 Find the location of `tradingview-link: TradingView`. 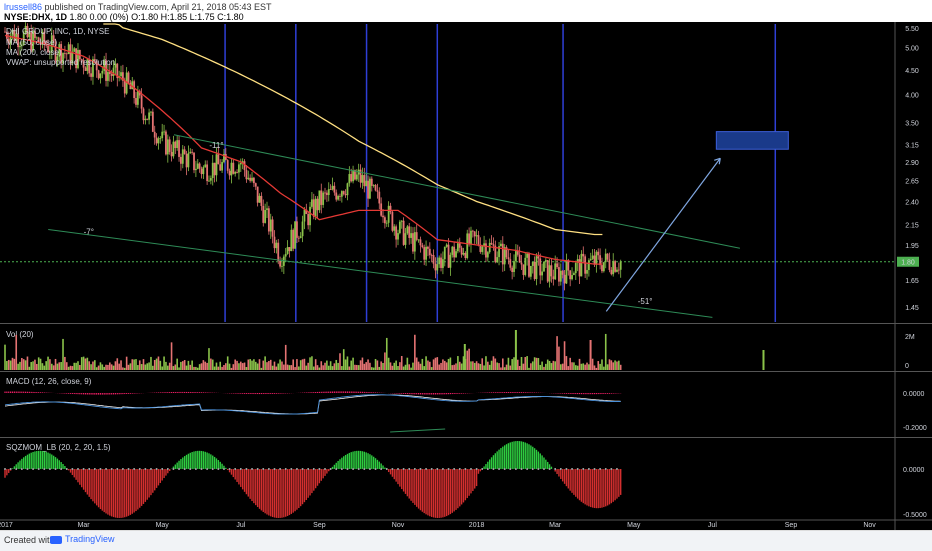

tradingview-link: TradingView is located at coordinates (82, 539).